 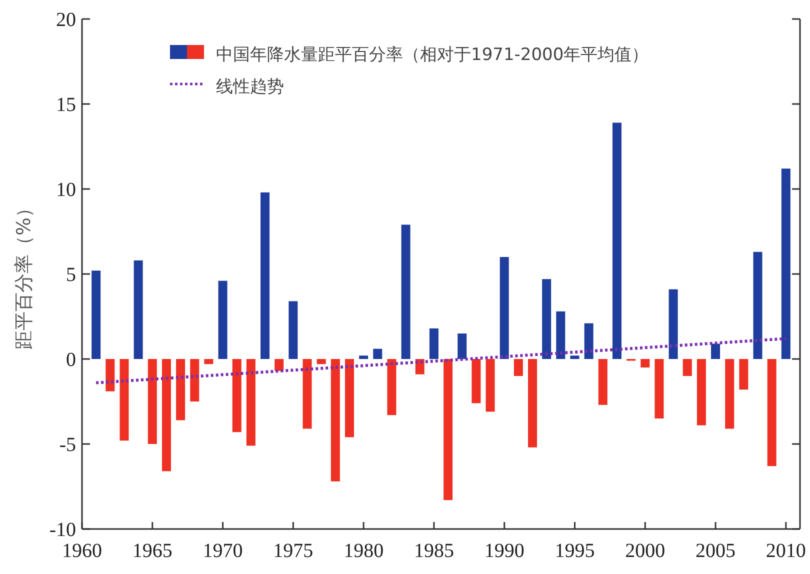 What do you see at coordinates (66, 105) in the screenshot?
I see `y-tick-label: 15` at bounding box center [66, 105].